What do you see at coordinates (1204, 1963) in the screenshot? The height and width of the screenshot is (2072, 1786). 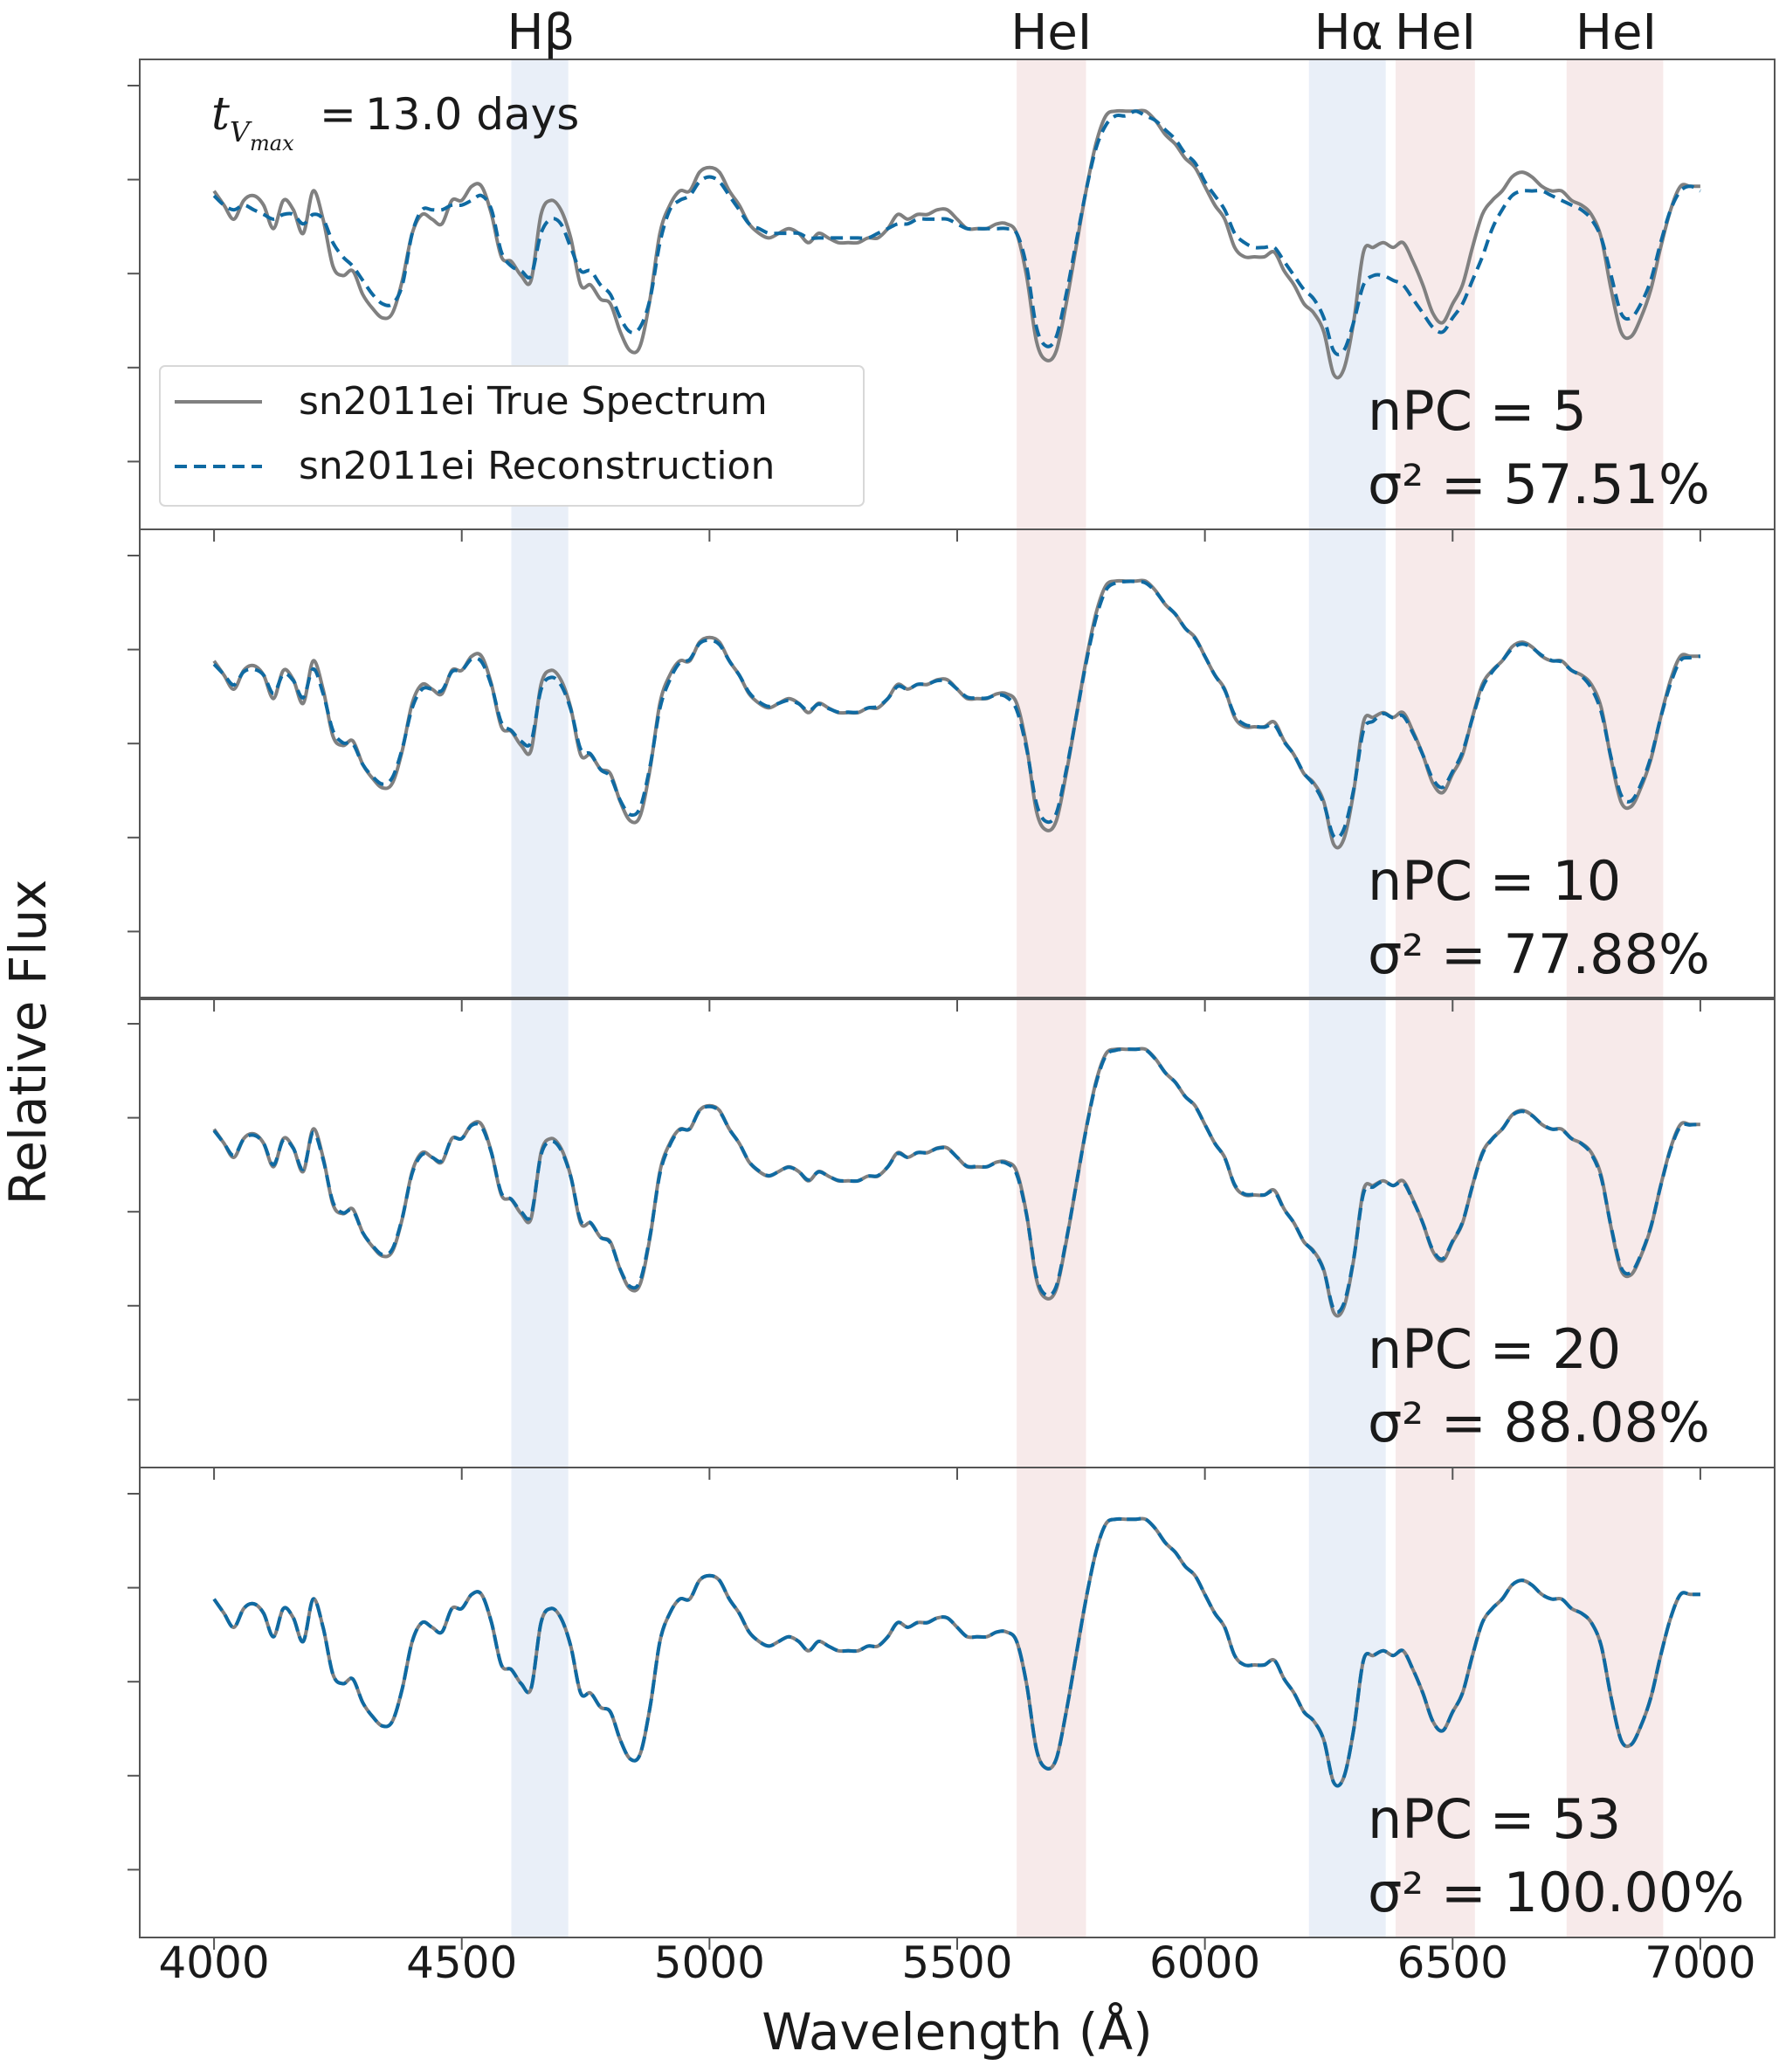 I see `x-tick-label-4: 6000` at bounding box center [1204, 1963].